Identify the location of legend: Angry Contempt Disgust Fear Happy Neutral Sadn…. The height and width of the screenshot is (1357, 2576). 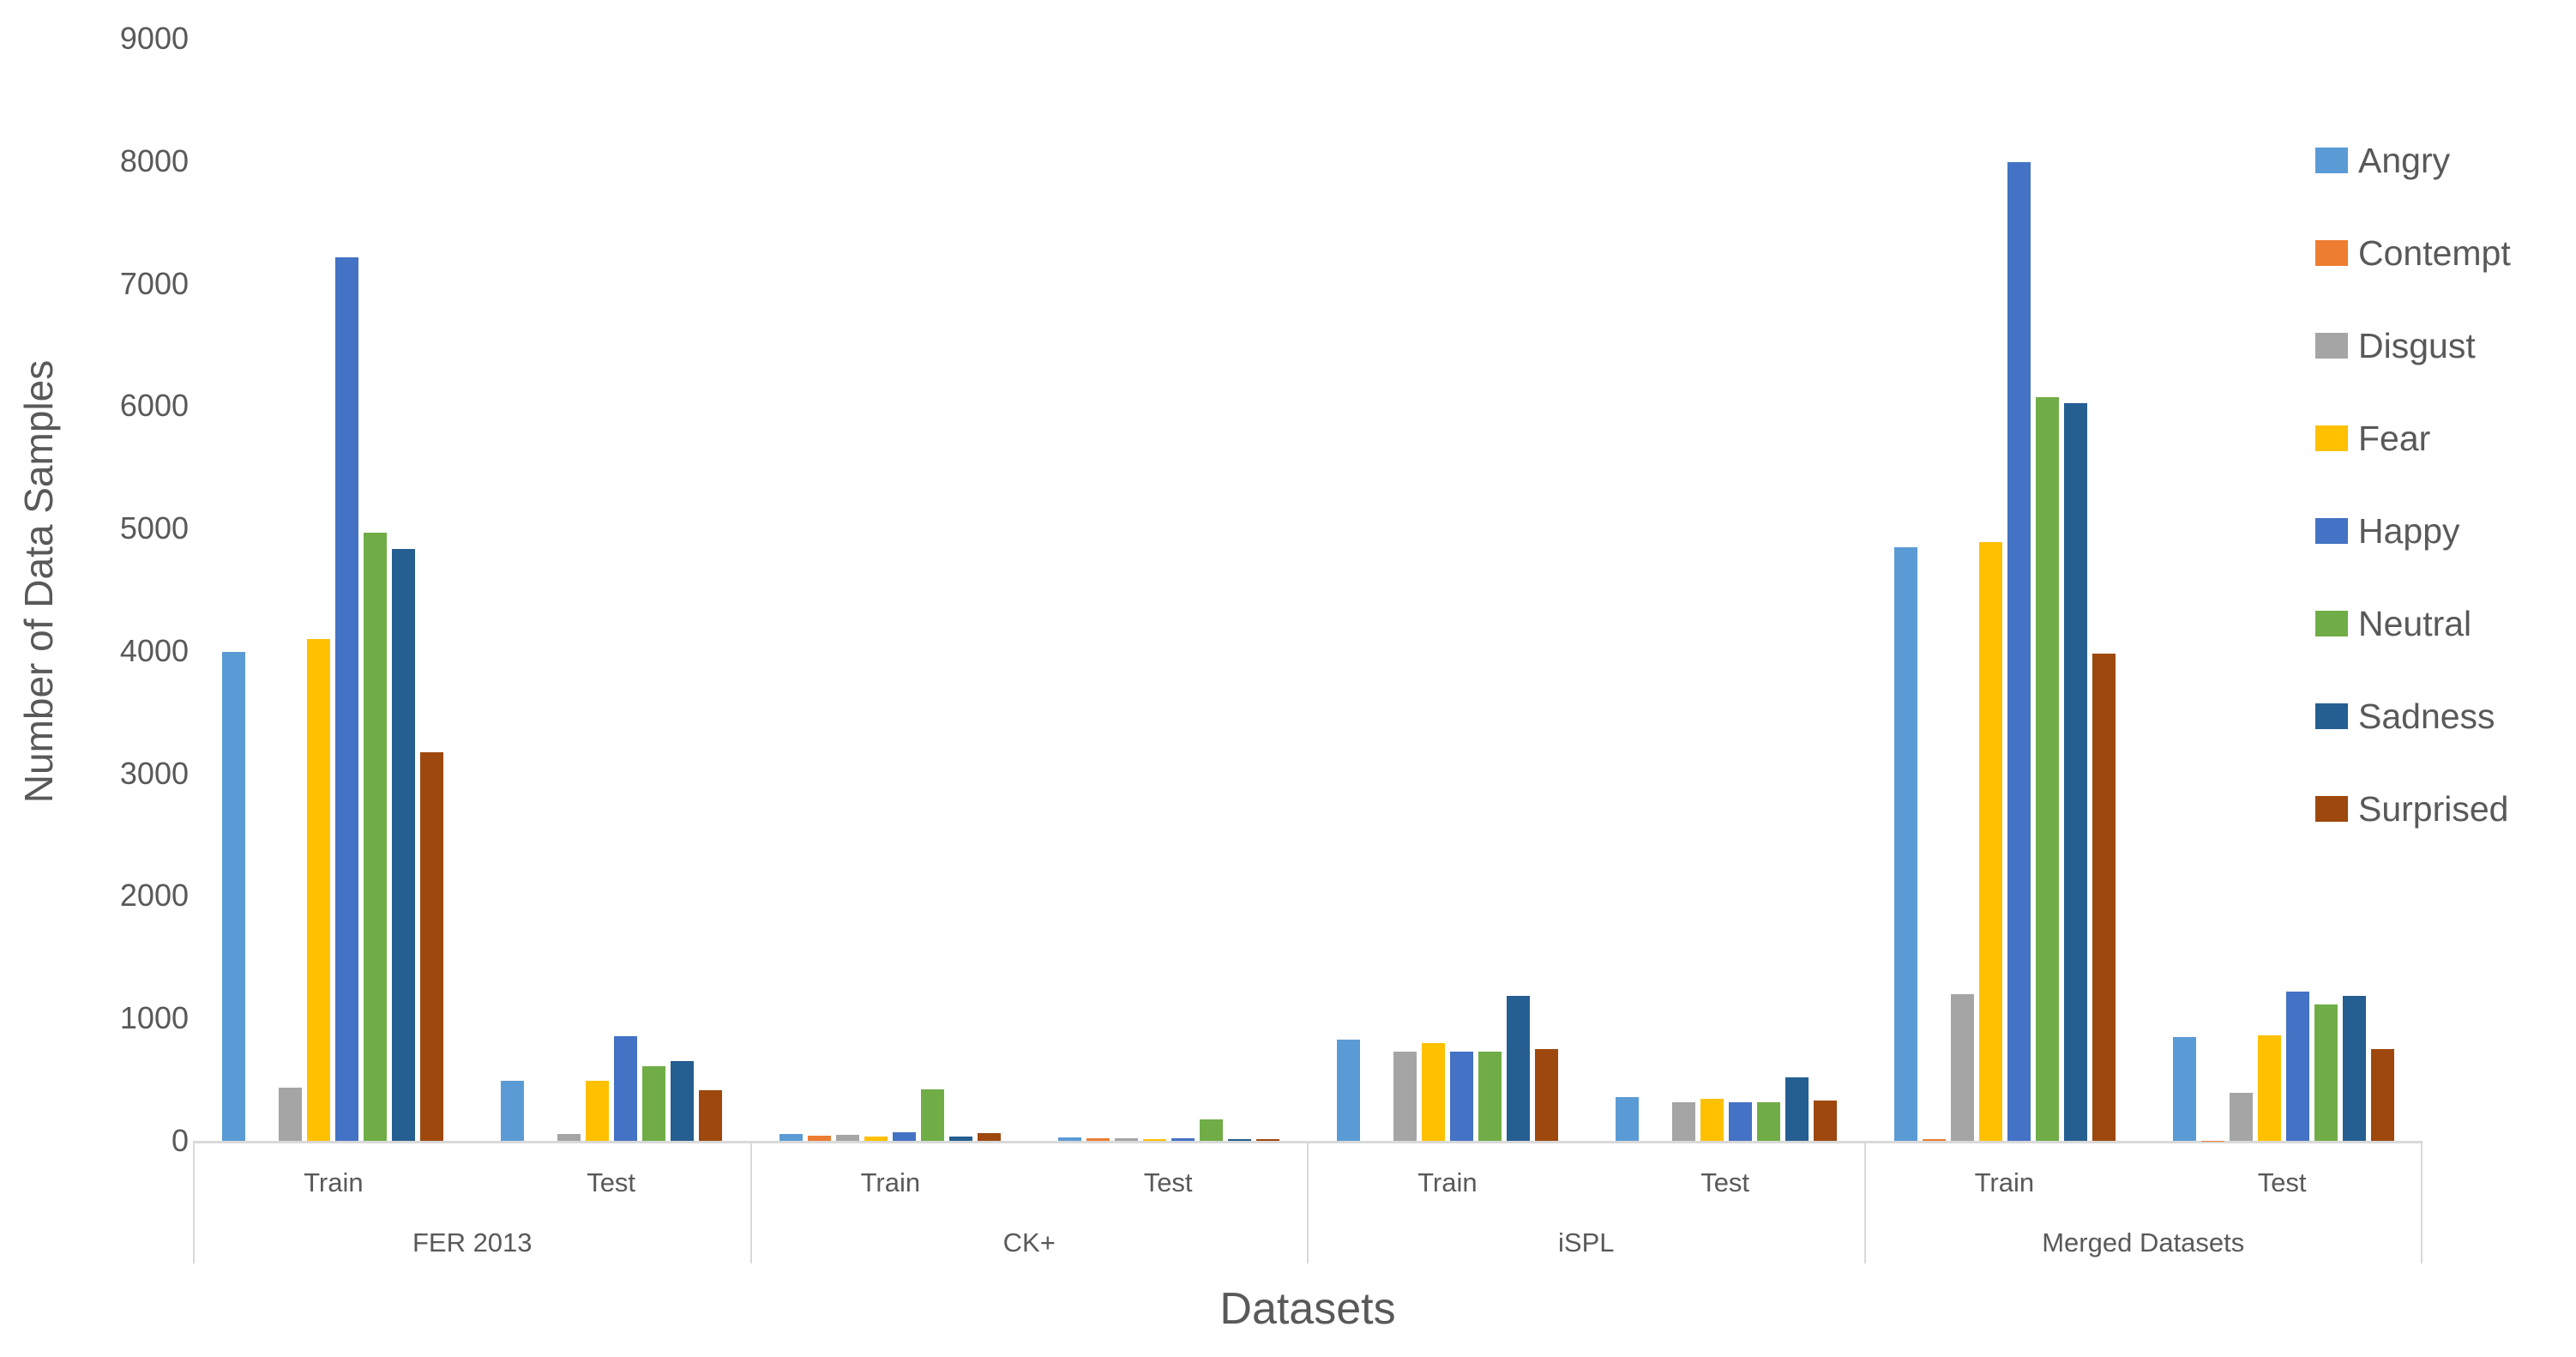
(2413, 507).